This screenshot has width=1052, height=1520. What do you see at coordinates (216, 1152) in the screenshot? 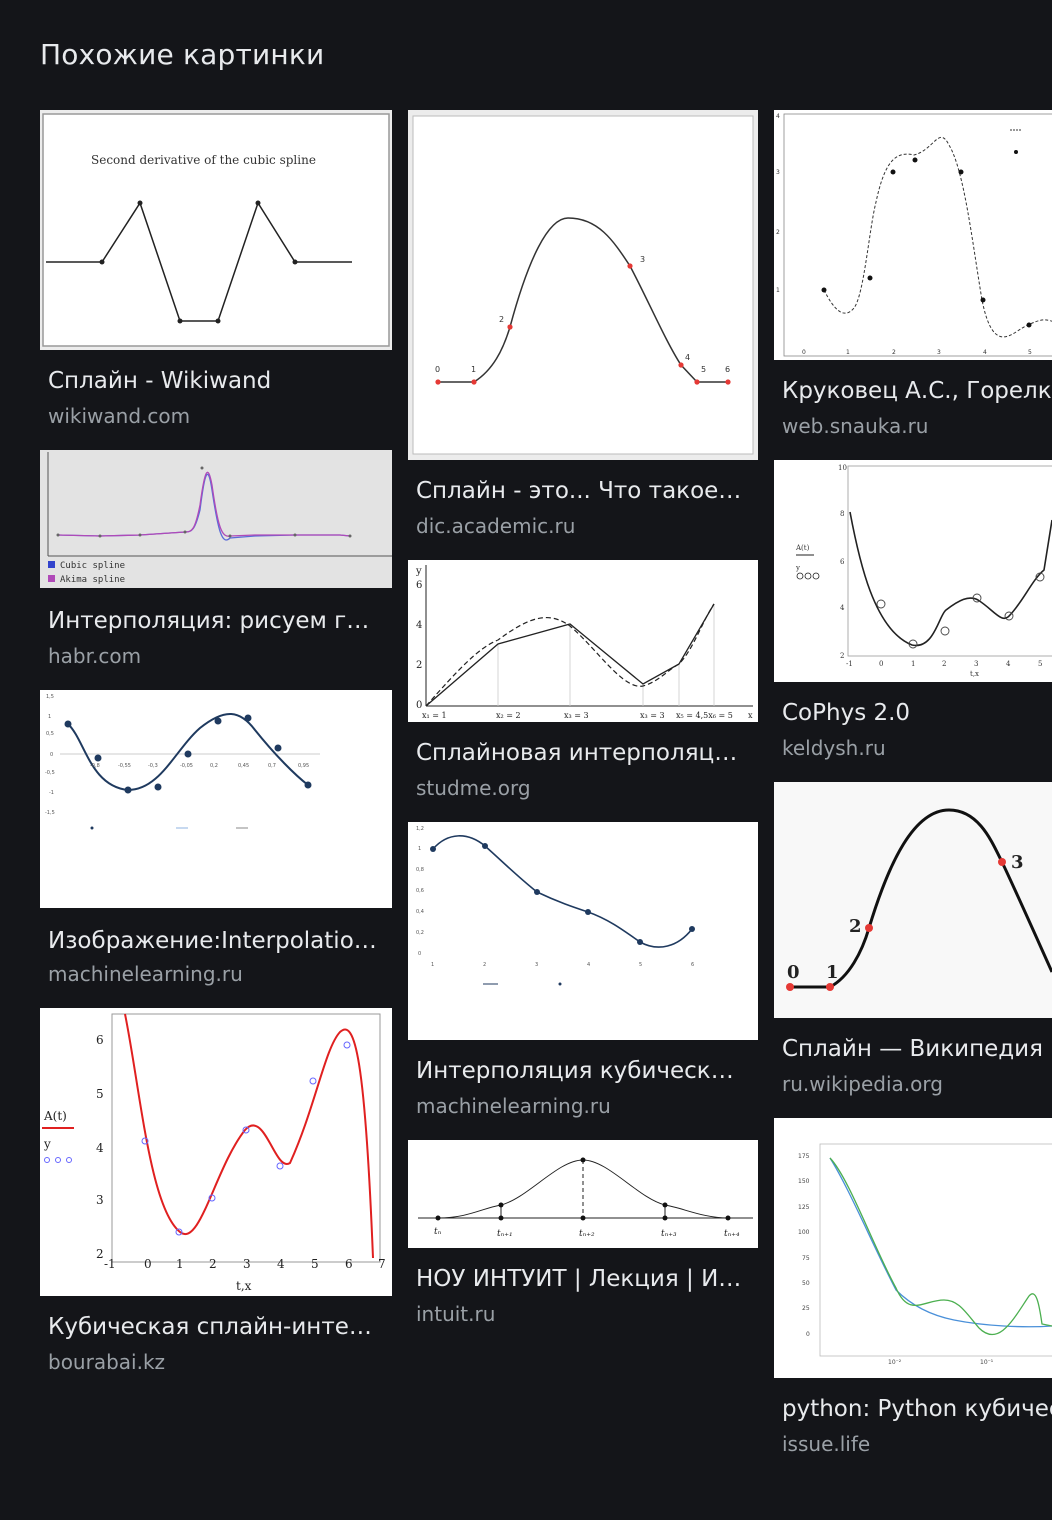
I see `result-thumbnail: 6 5 4 3 2 -1 0 1 2 3 4 5 6 7 t,x A(t) y` at bounding box center [216, 1152].